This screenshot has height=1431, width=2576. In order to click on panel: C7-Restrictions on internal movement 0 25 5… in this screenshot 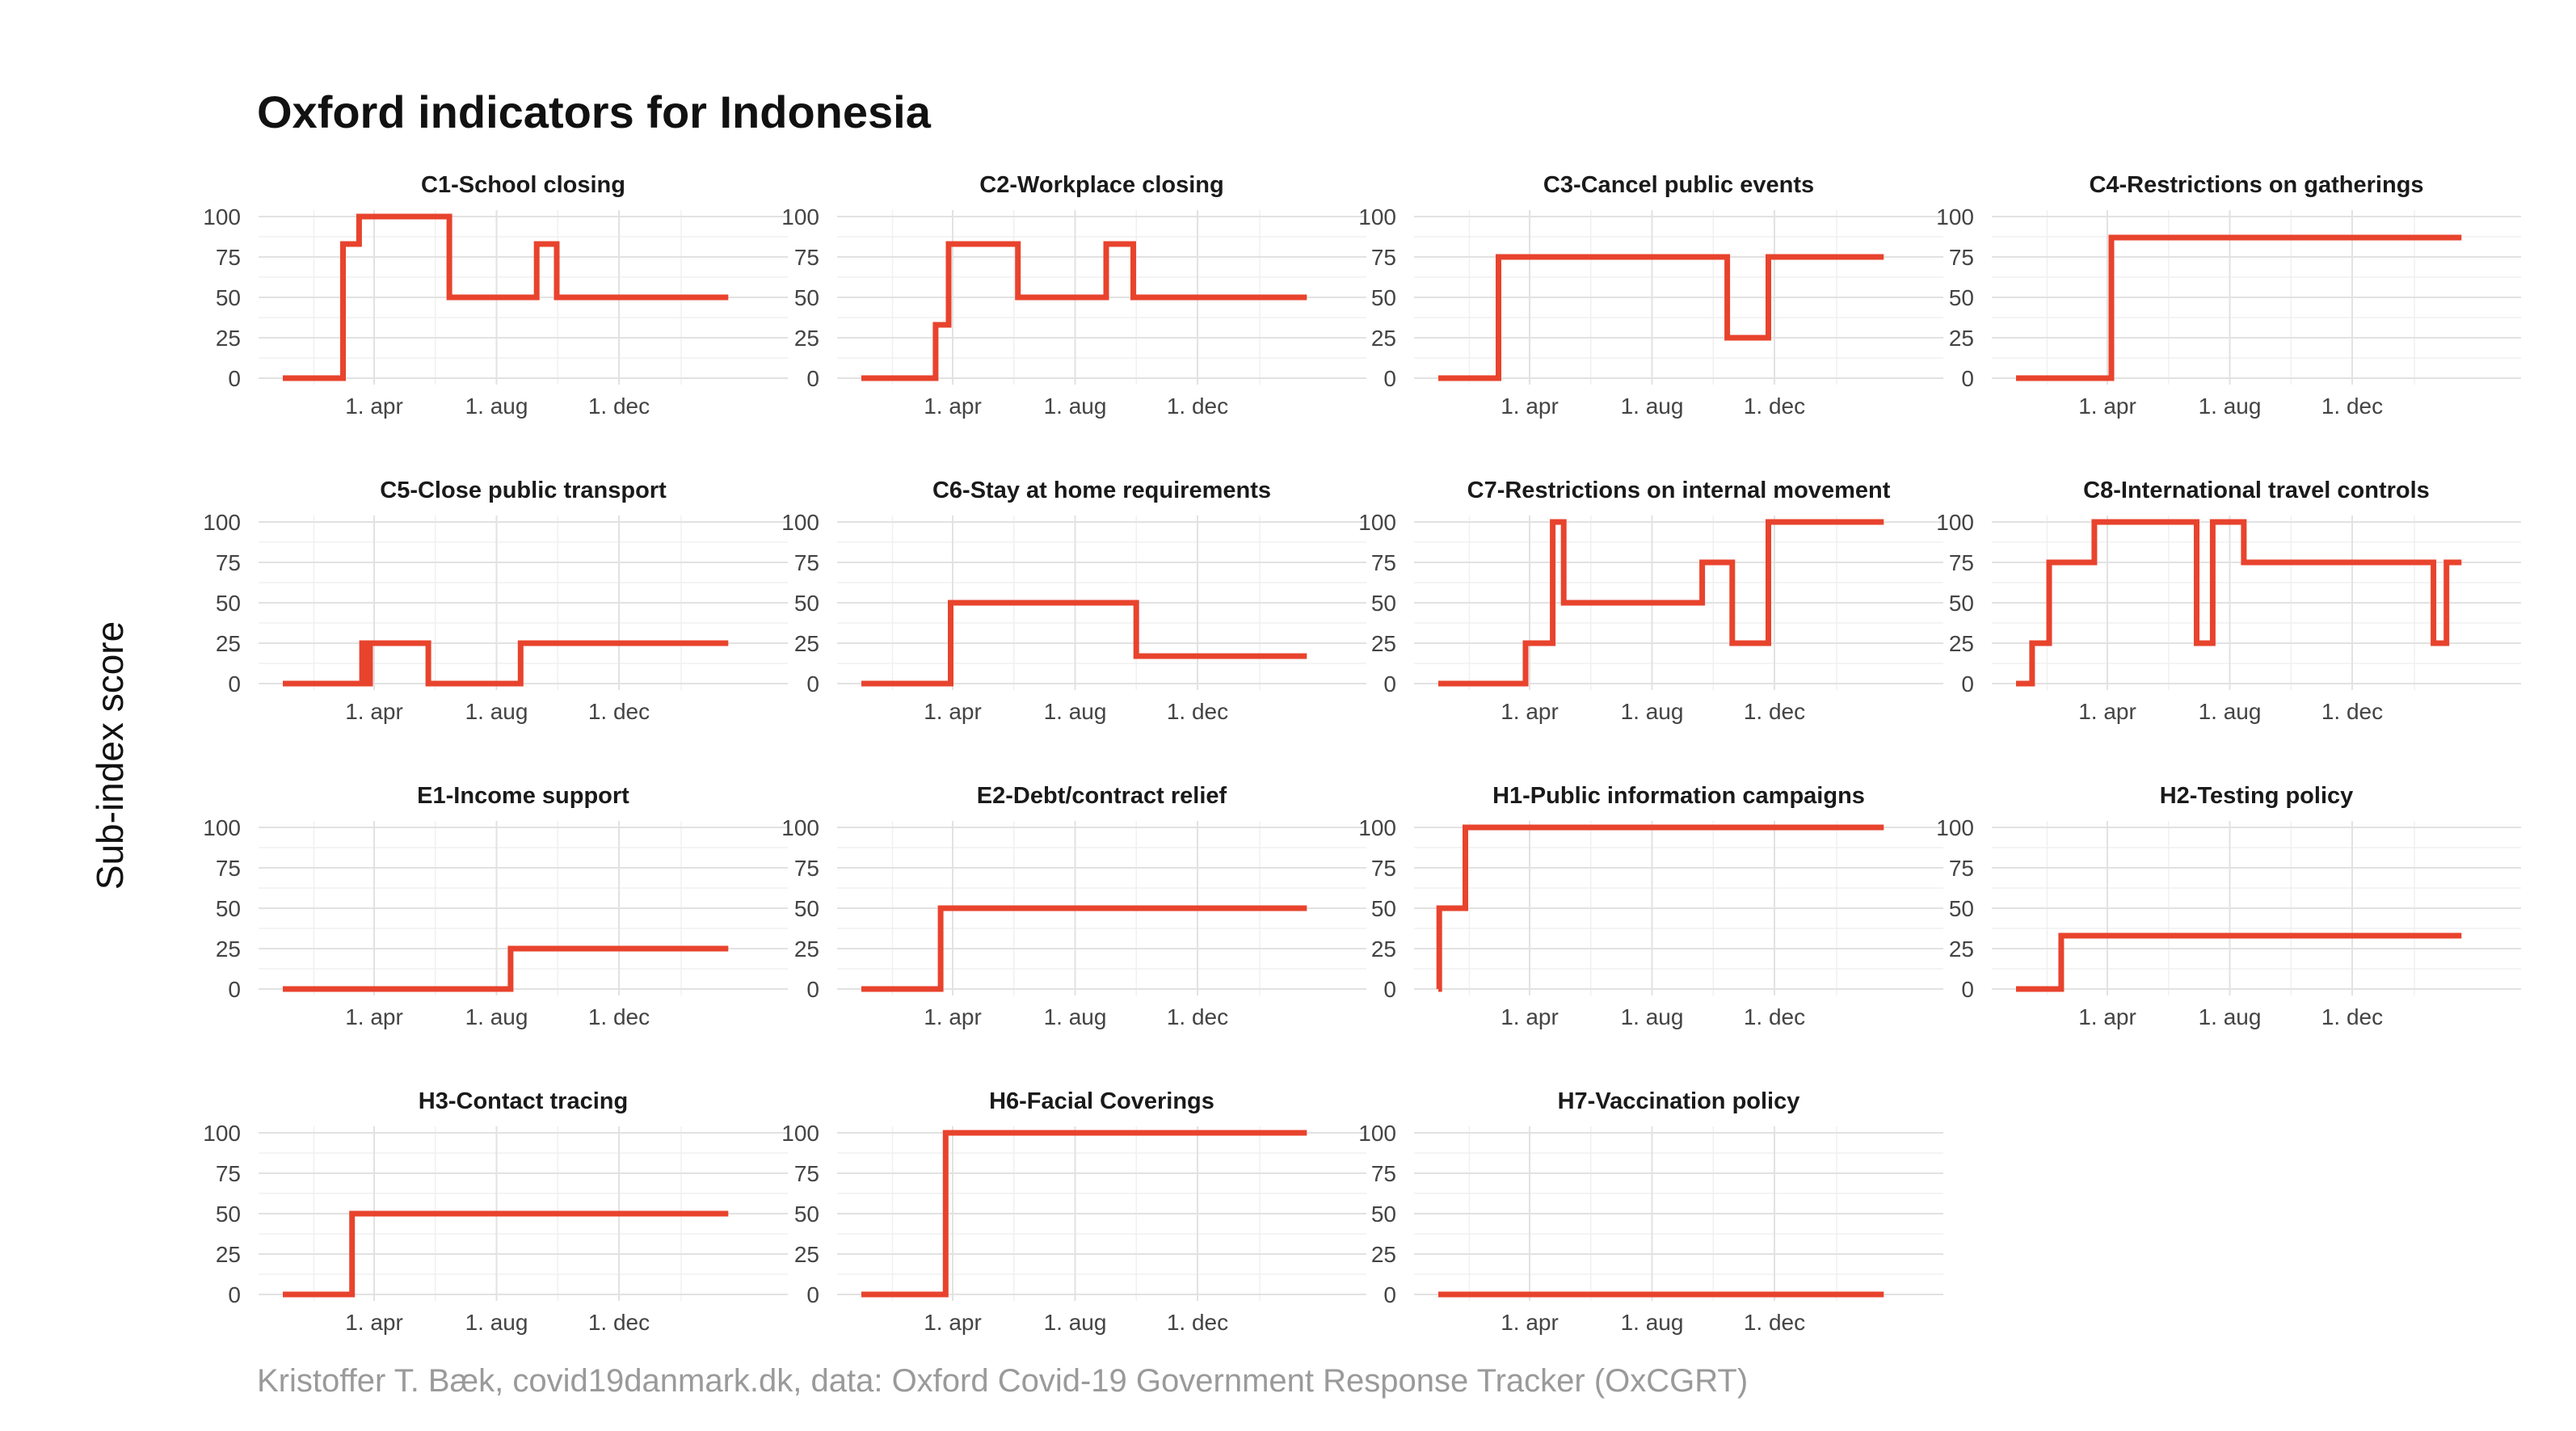, I will do `click(1650, 601)`.